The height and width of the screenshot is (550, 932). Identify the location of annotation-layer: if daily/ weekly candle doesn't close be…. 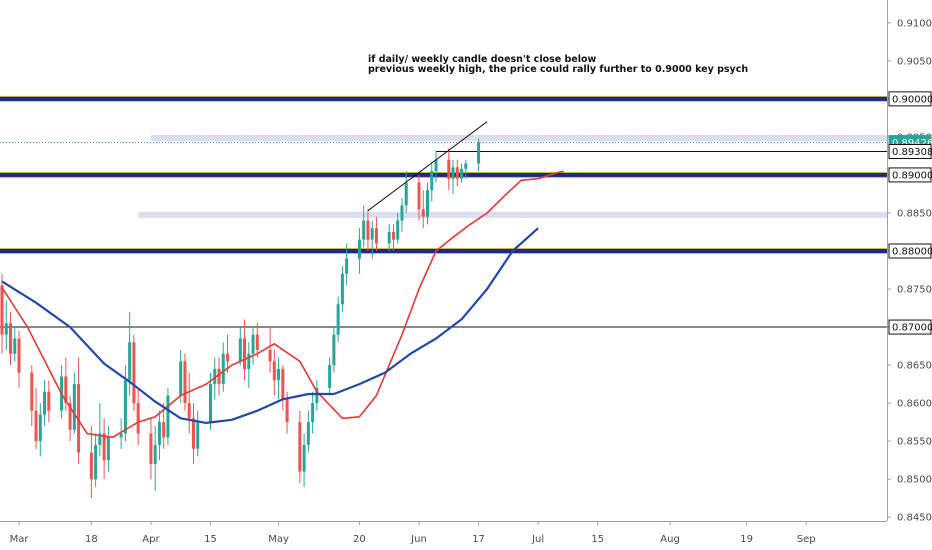
(558, 64).